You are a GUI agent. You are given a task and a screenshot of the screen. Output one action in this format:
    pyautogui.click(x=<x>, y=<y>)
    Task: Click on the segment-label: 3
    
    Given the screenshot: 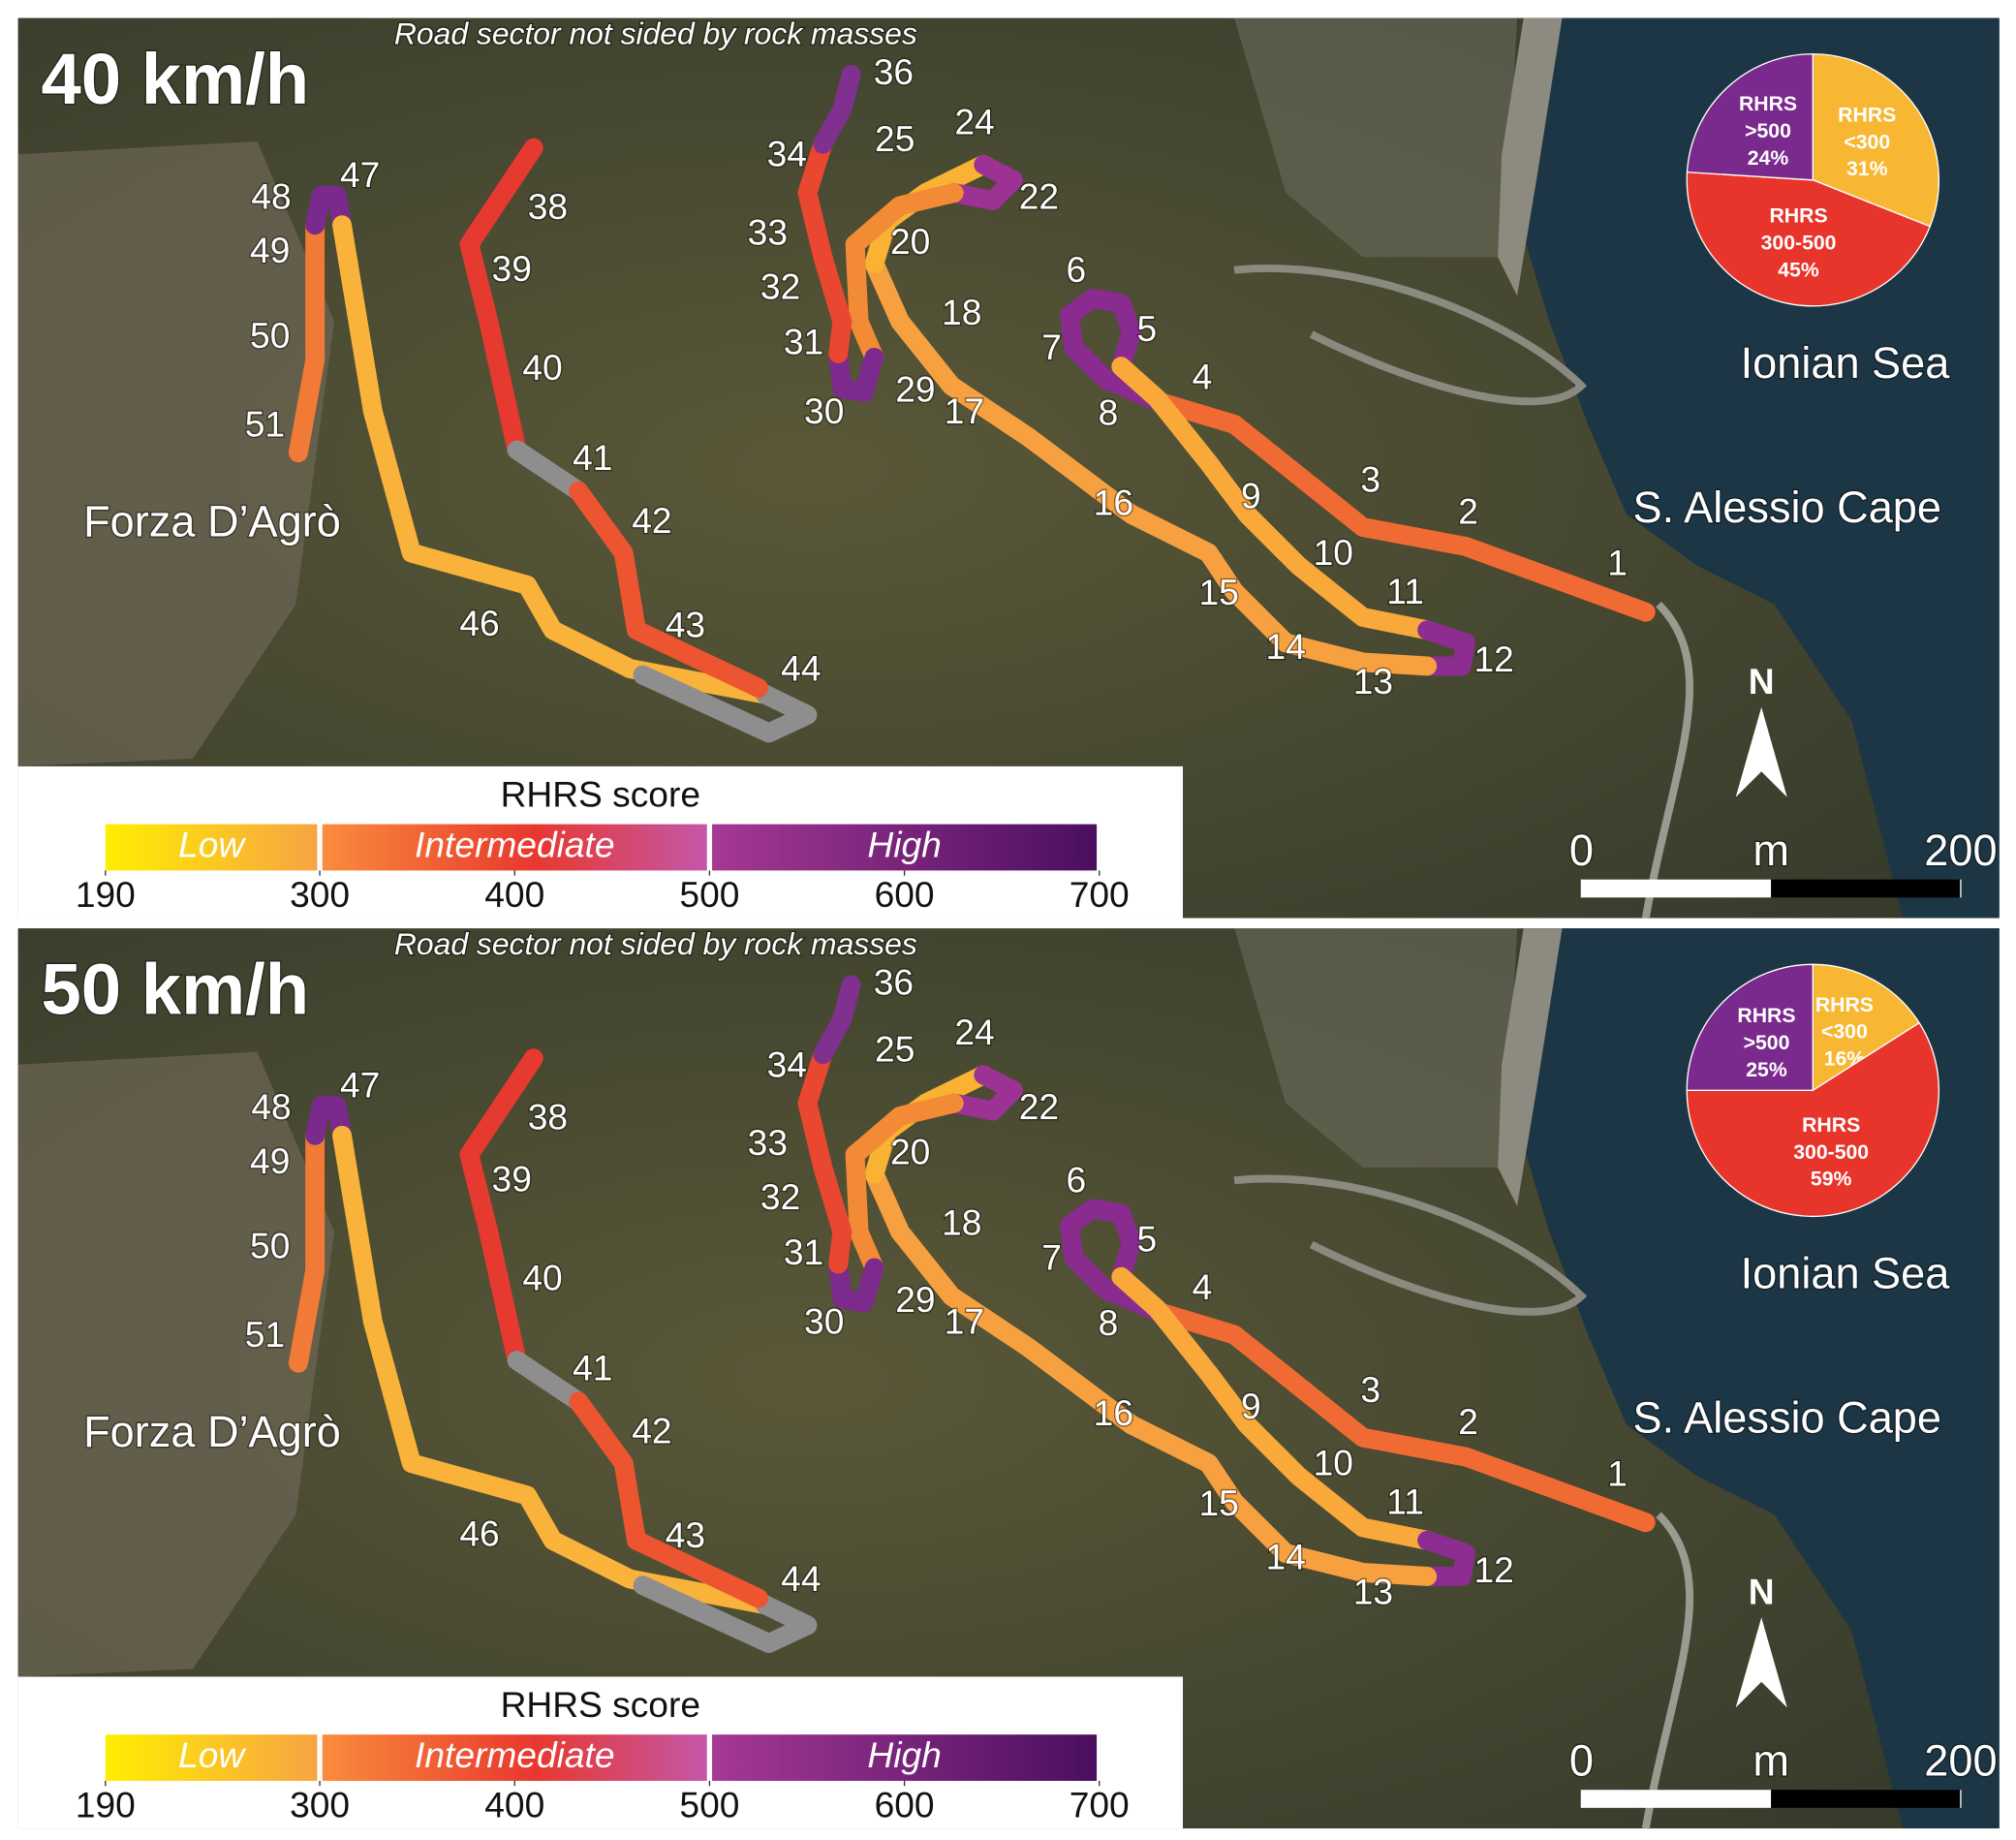 What is the action you would take?
    pyautogui.click(x=1370, y=1389)
    